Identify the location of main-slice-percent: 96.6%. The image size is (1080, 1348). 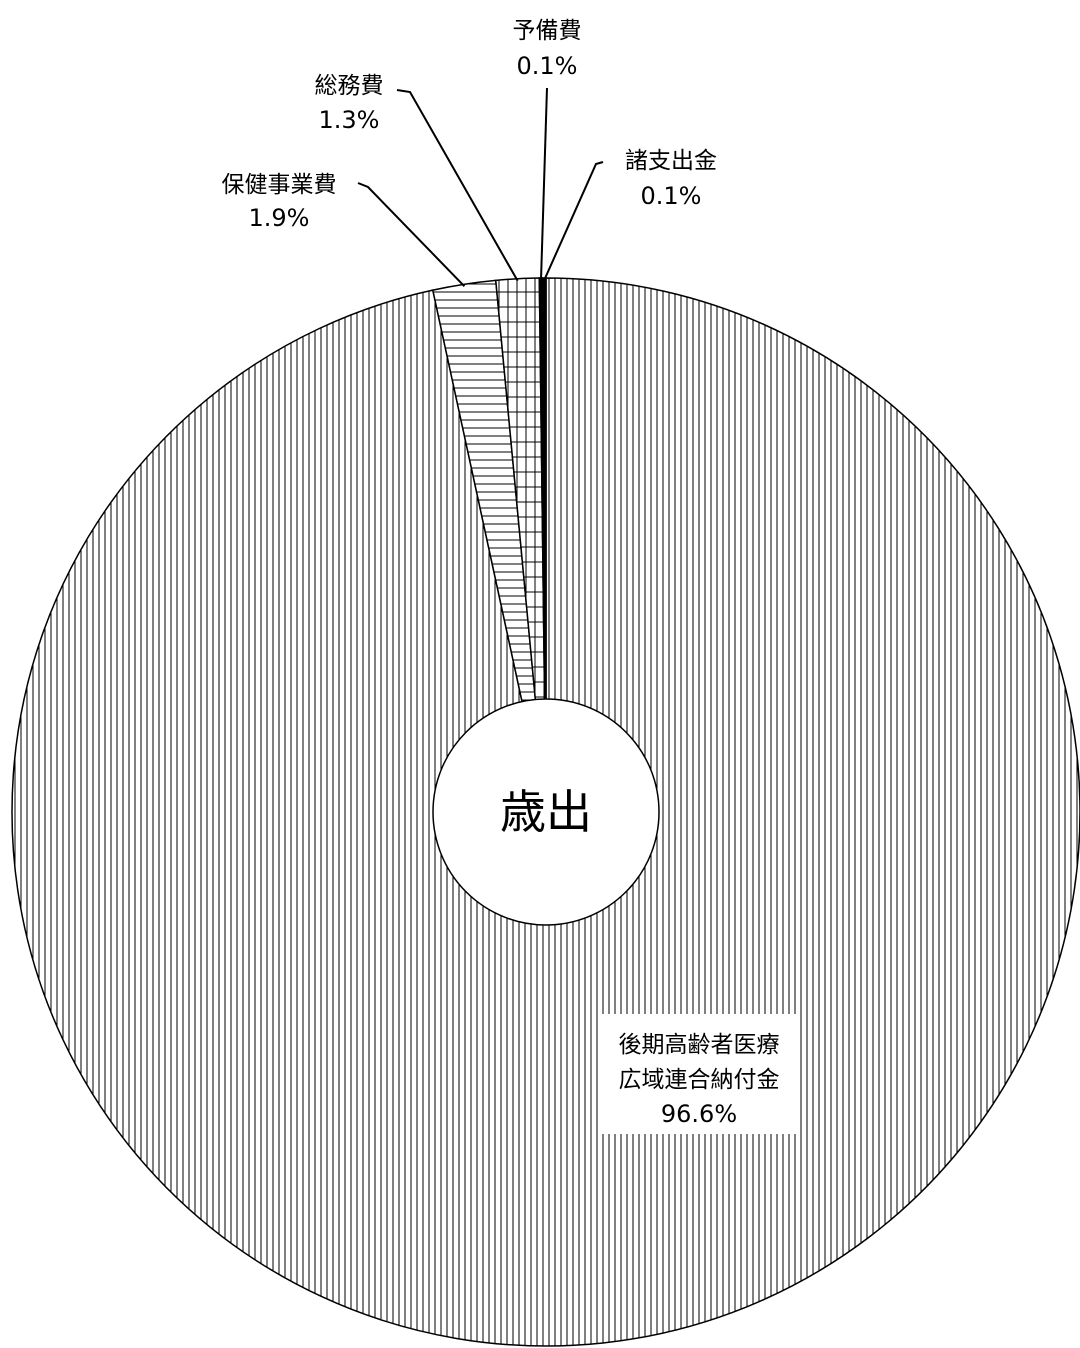
(699, 1114).